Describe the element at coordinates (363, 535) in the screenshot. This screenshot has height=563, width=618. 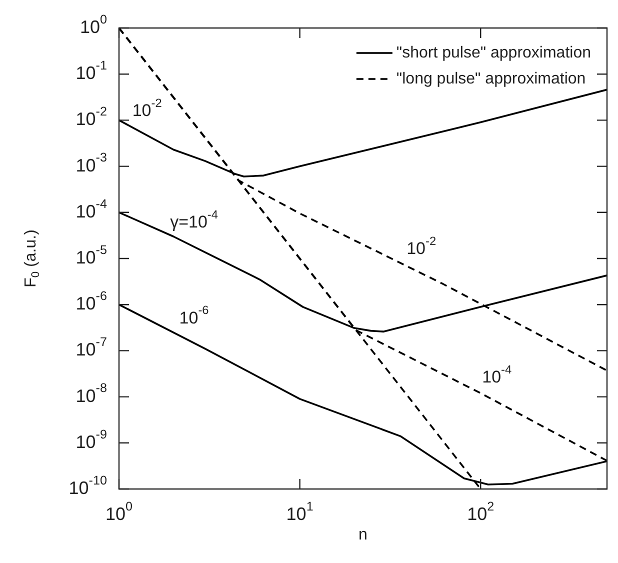
I see `x-axis-title: n` at that location.